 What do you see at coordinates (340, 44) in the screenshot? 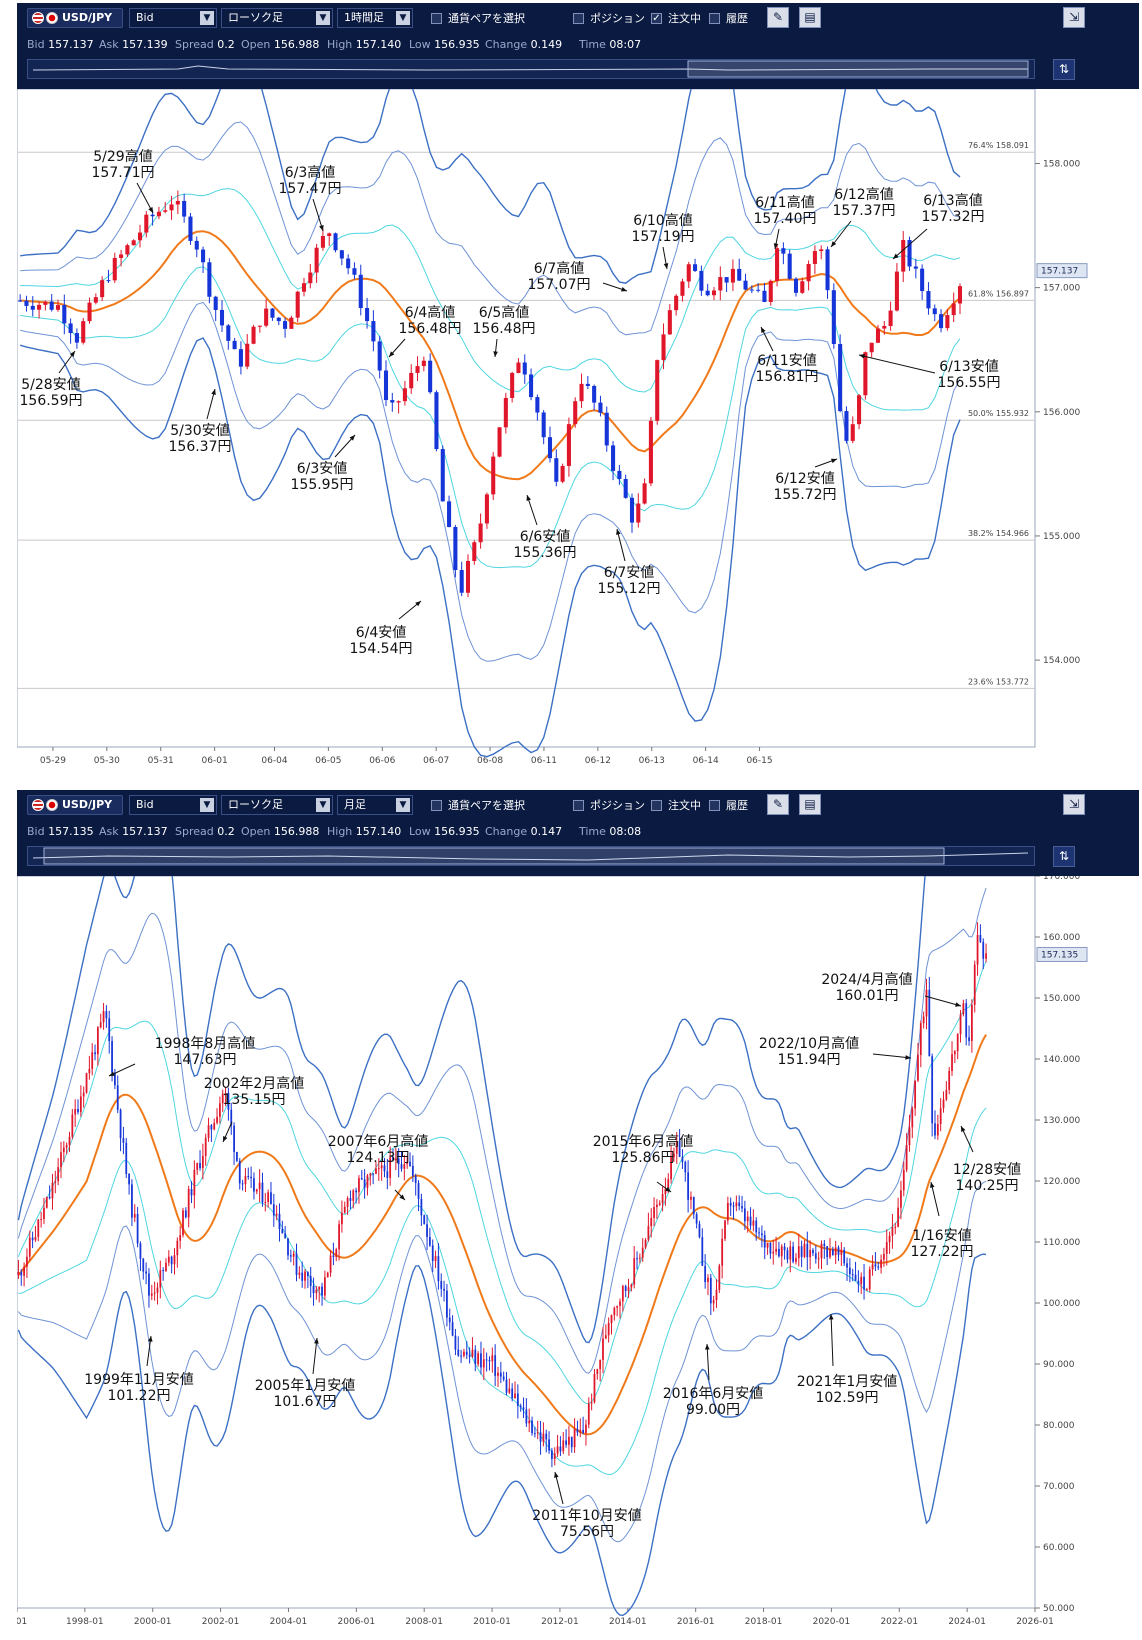
I see `high-label: High` at bounding box center [340, 44].